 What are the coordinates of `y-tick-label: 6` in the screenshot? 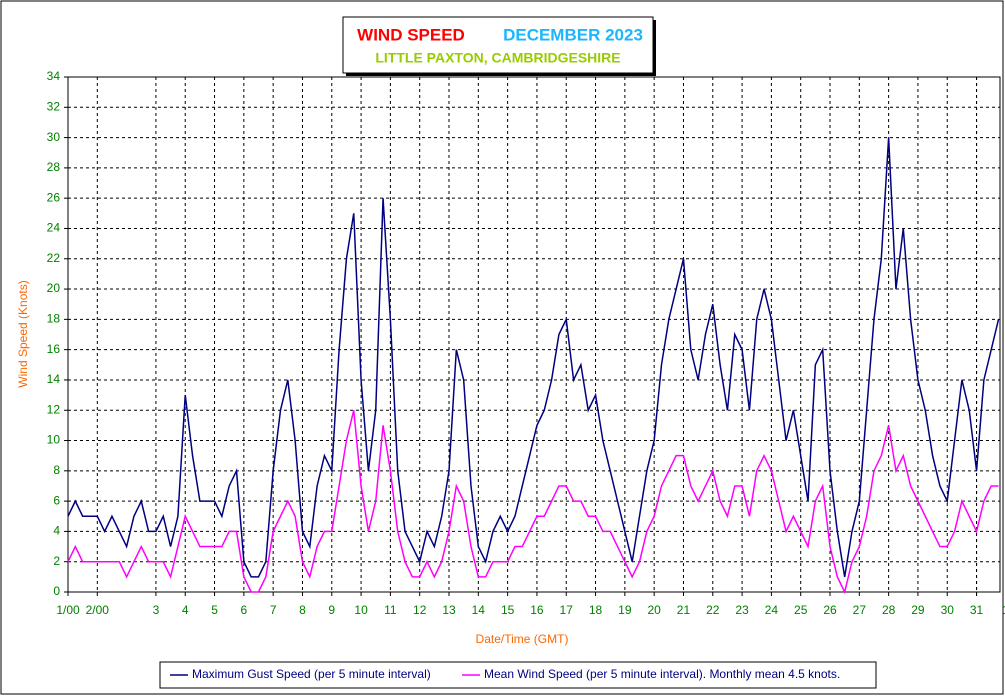 It's located at (56, 500).